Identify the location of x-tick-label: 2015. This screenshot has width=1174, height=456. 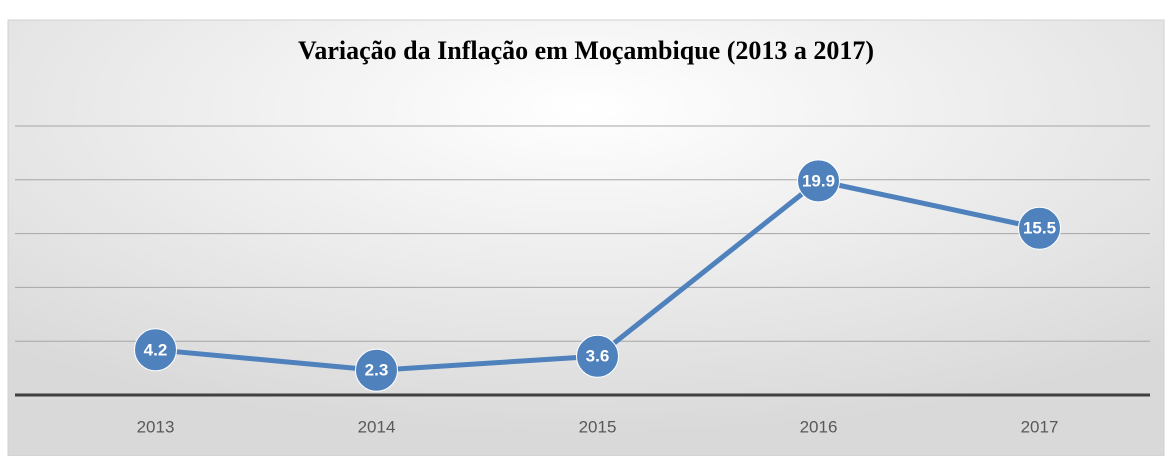
(598, 426).